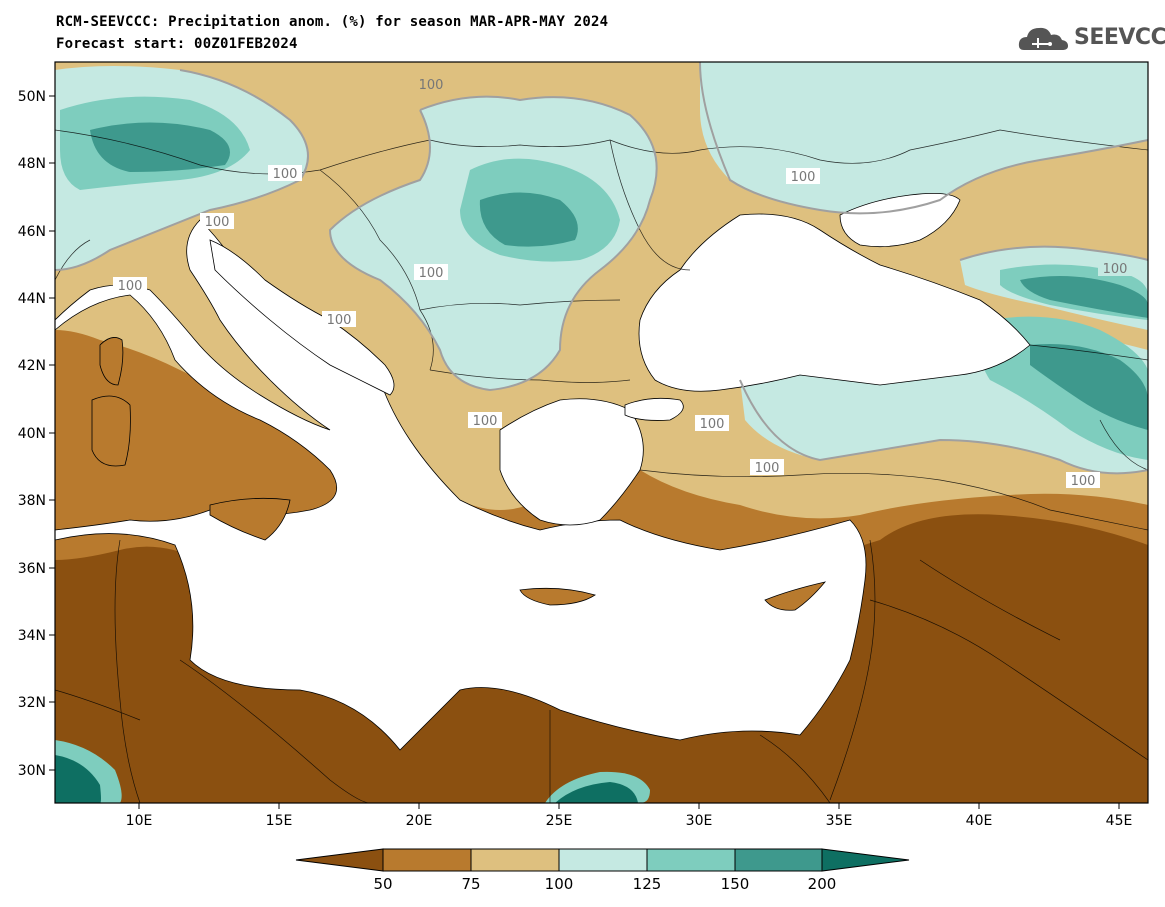  I want to click on very-wet-region-carpathians, so click(528, 219).